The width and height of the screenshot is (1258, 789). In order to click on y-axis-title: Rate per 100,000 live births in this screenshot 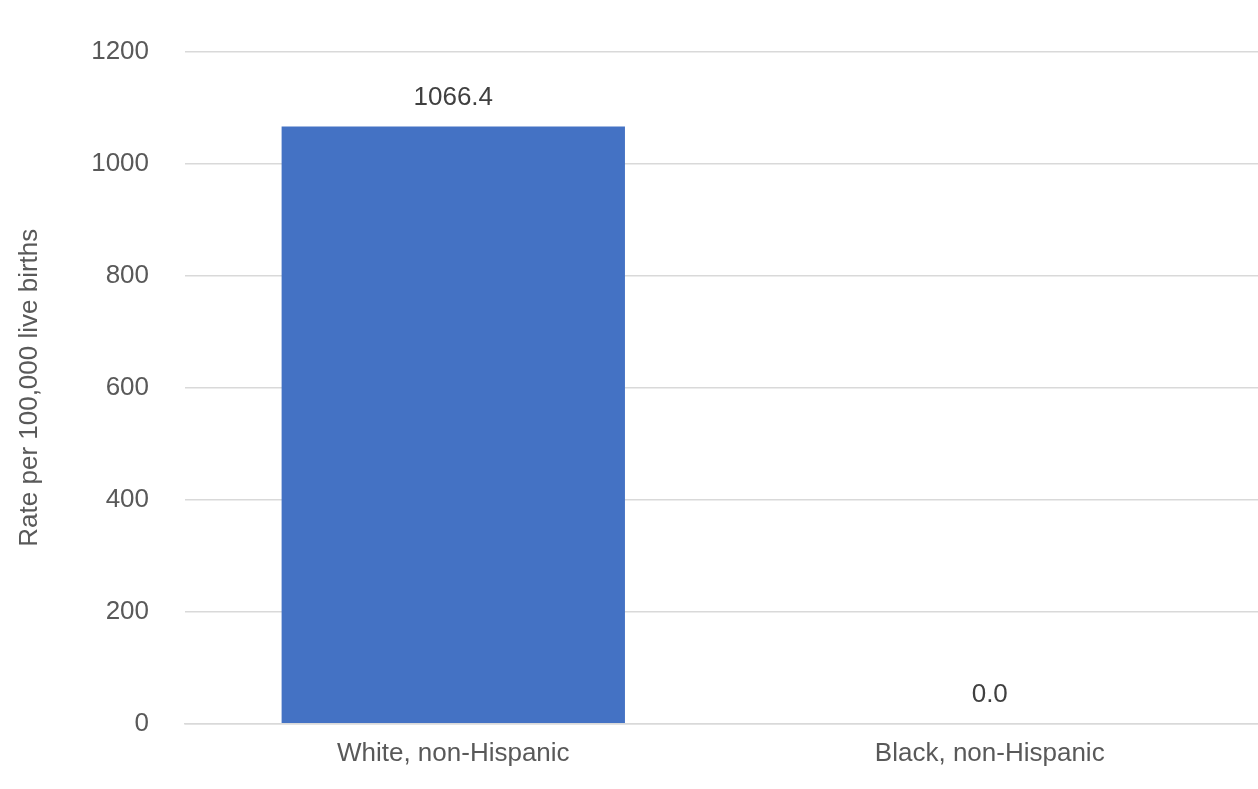, I will do `click(27, 387)`.